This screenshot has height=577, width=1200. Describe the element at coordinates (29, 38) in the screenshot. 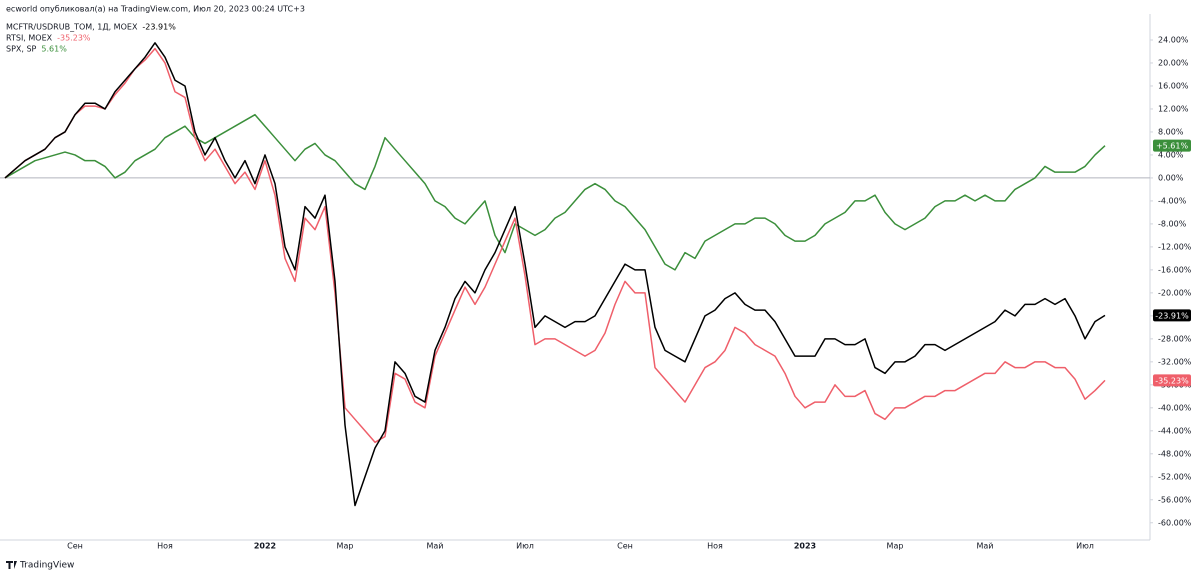

I see `legend-label: RTSI, MOEX` at that location.